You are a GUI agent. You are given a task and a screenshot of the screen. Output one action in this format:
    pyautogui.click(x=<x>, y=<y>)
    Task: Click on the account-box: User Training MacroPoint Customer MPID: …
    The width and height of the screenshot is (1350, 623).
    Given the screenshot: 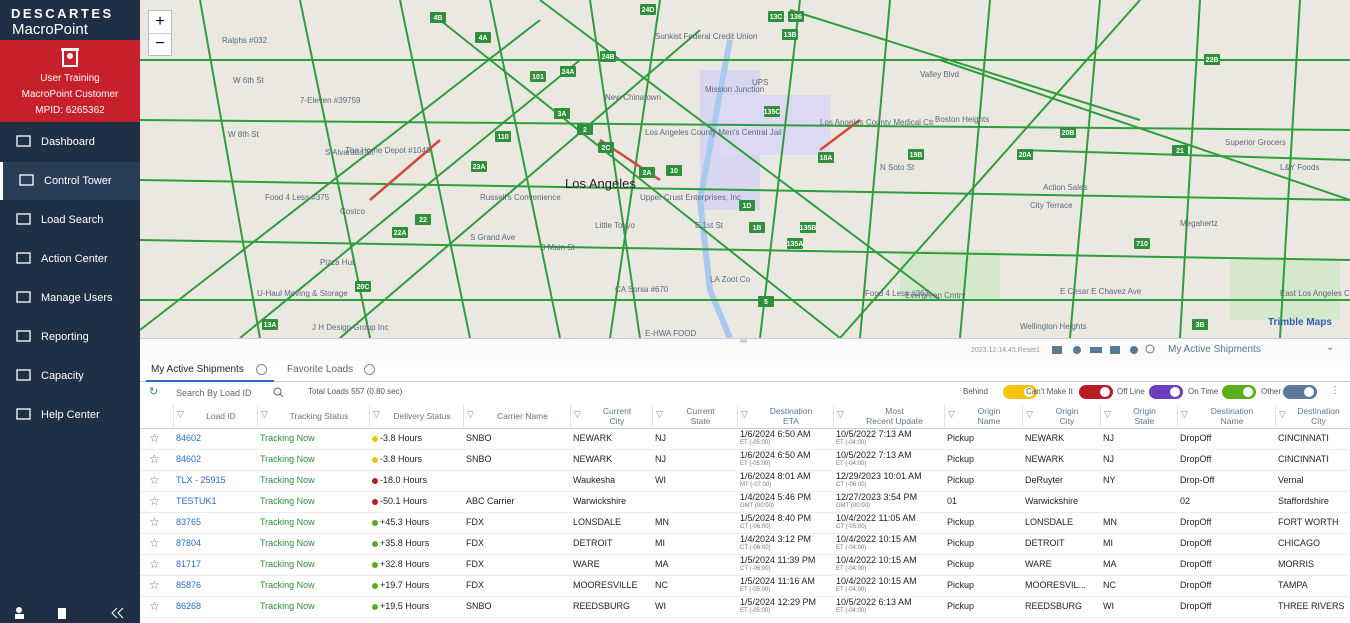 What is the action you would take?
    pyautogui.click(x=70, y=81)
    